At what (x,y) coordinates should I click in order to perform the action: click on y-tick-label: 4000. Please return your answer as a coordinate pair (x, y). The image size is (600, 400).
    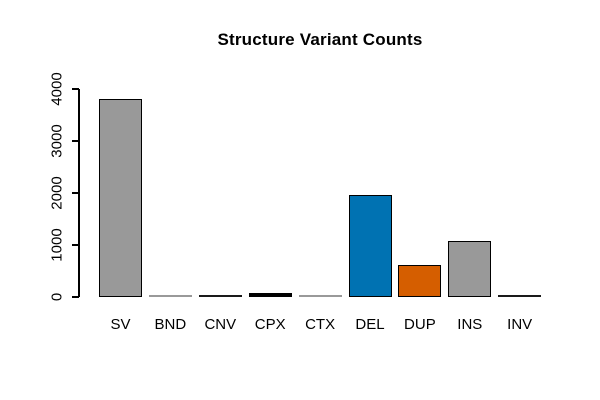
    Looking at the image, I should click on (57, 89).